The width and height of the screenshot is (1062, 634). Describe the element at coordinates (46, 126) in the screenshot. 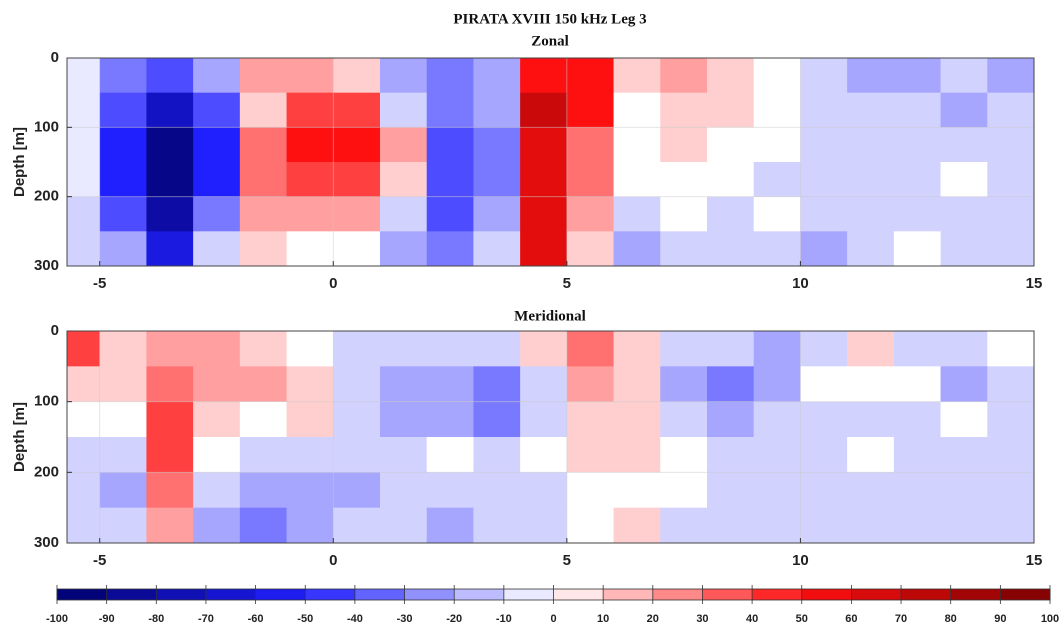

I see `y-tick-label: 100` at that location.